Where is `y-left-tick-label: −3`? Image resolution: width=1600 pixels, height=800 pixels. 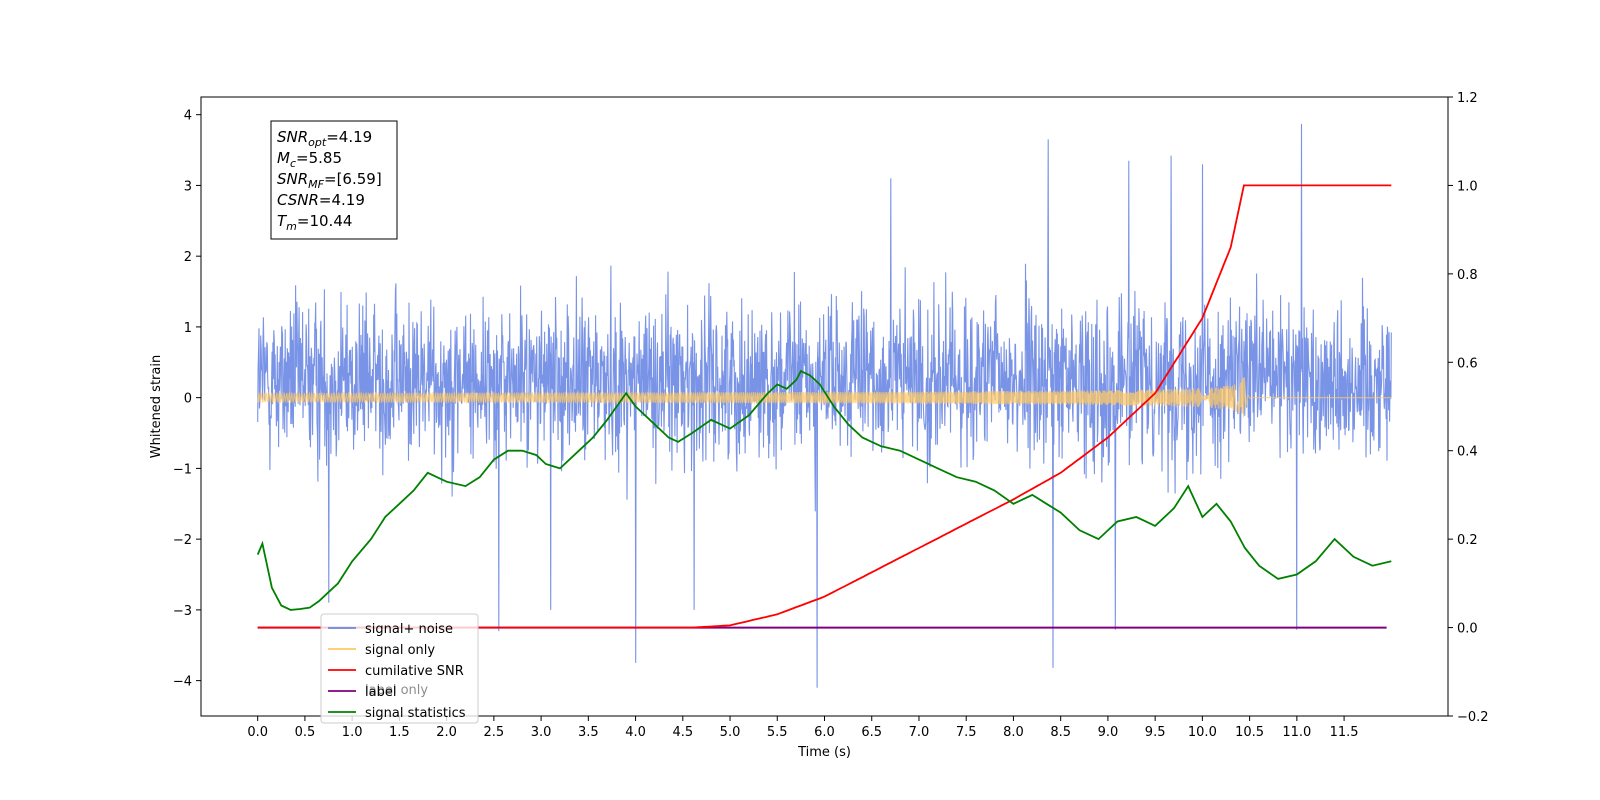 y-left-tick-label: −3 is located at coordinates (182, 611).